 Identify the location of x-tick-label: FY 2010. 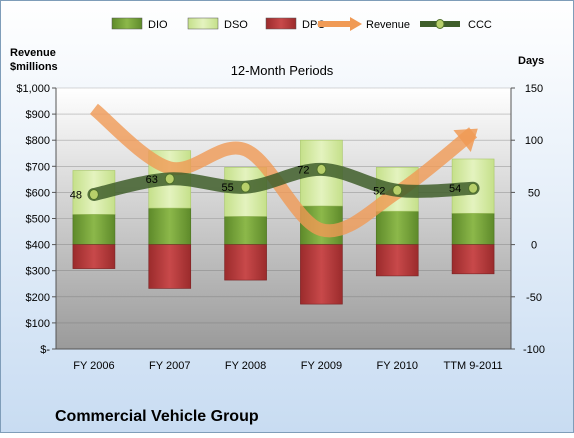
(397, 366).